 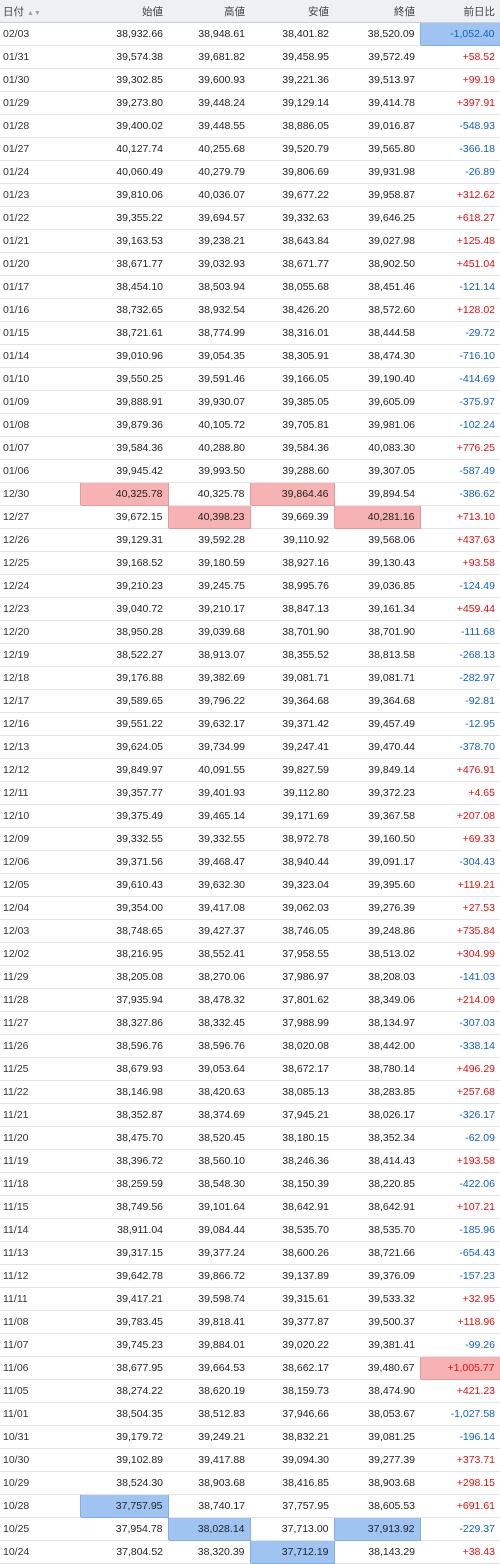 What do you see at coordinates (460, 1506) in the screenshot?
I see `change-cell: +691.61` at bounding box center [460, 1506].